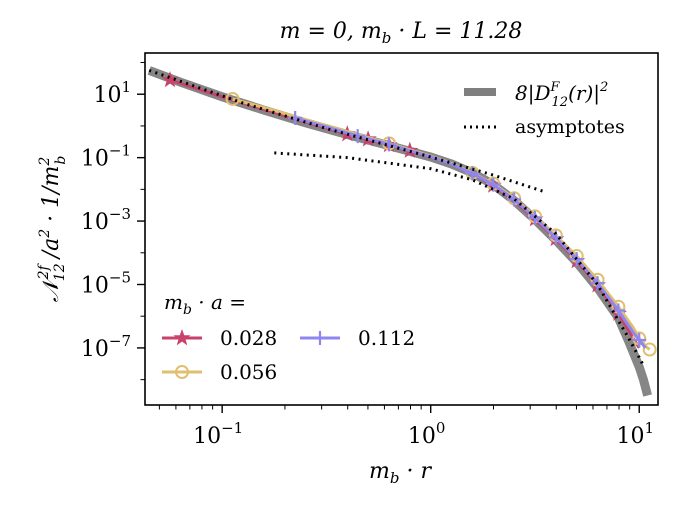 The image size is (677, 505). Describe the element at coordinates (472, 173) in the screenshot. I see `series-marker-0.112-3` at that location.